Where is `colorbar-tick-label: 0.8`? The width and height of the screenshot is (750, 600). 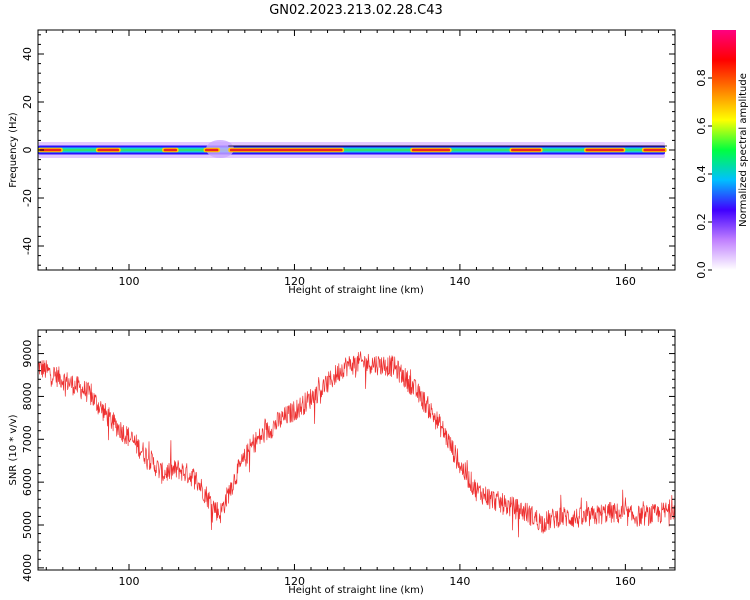 colorbar-tick-label: 0.8 is located at coordinates (701, 78).